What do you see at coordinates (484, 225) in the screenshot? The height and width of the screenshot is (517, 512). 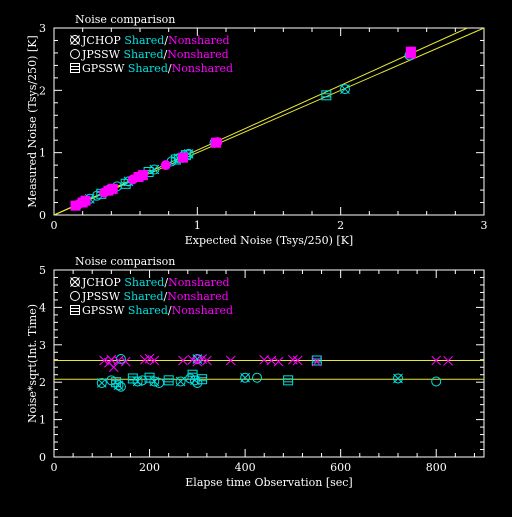 I see `x-tick-label: 3` at bounding box center [484, 225].